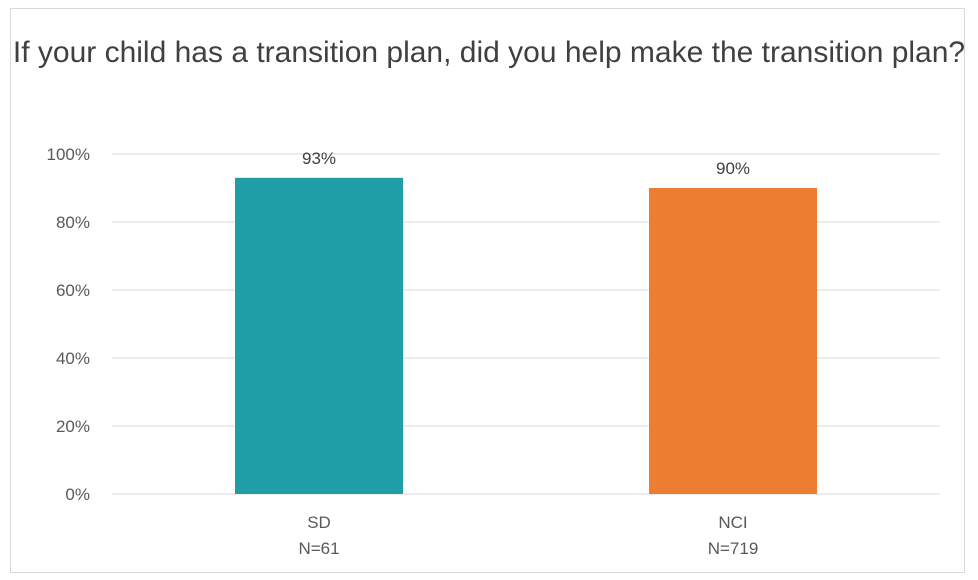 The width and height of the screenshot is (978, 580). I want to click on category-label: NCI, so click(732, 522).